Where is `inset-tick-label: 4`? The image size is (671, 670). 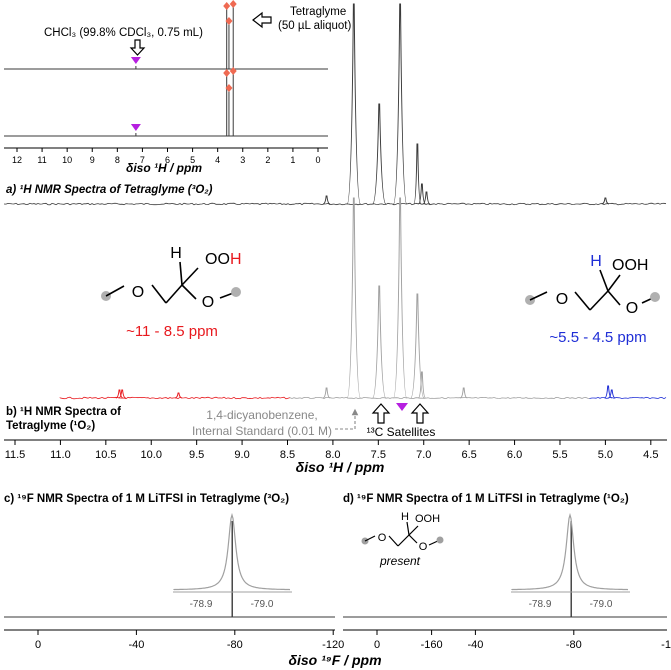 inset-tick-label: 4 is located at coordinates (217, 160).